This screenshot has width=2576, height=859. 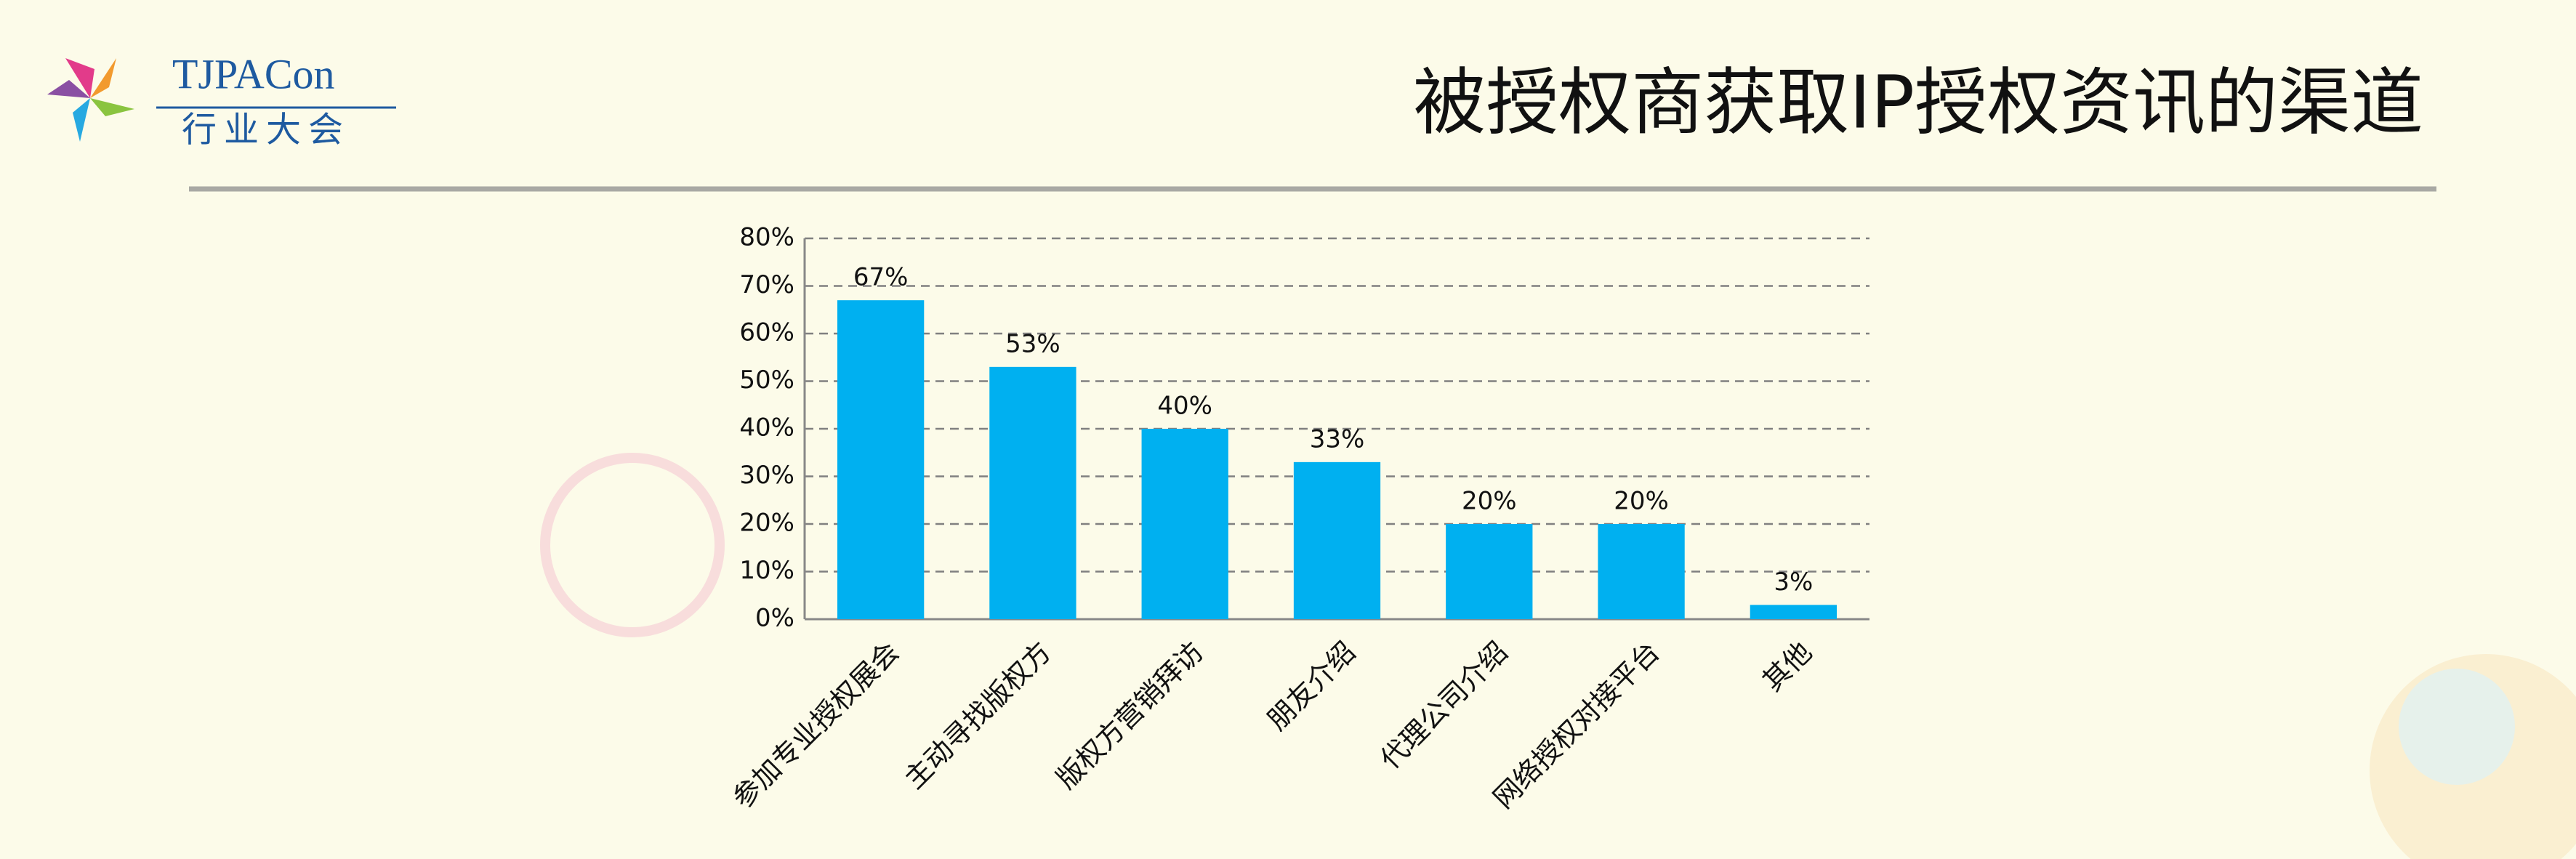 What do you see at coordinates (766, 570) in the screenshot?
I see `y-tick-label: 10%` at bounding box center [766, 570].